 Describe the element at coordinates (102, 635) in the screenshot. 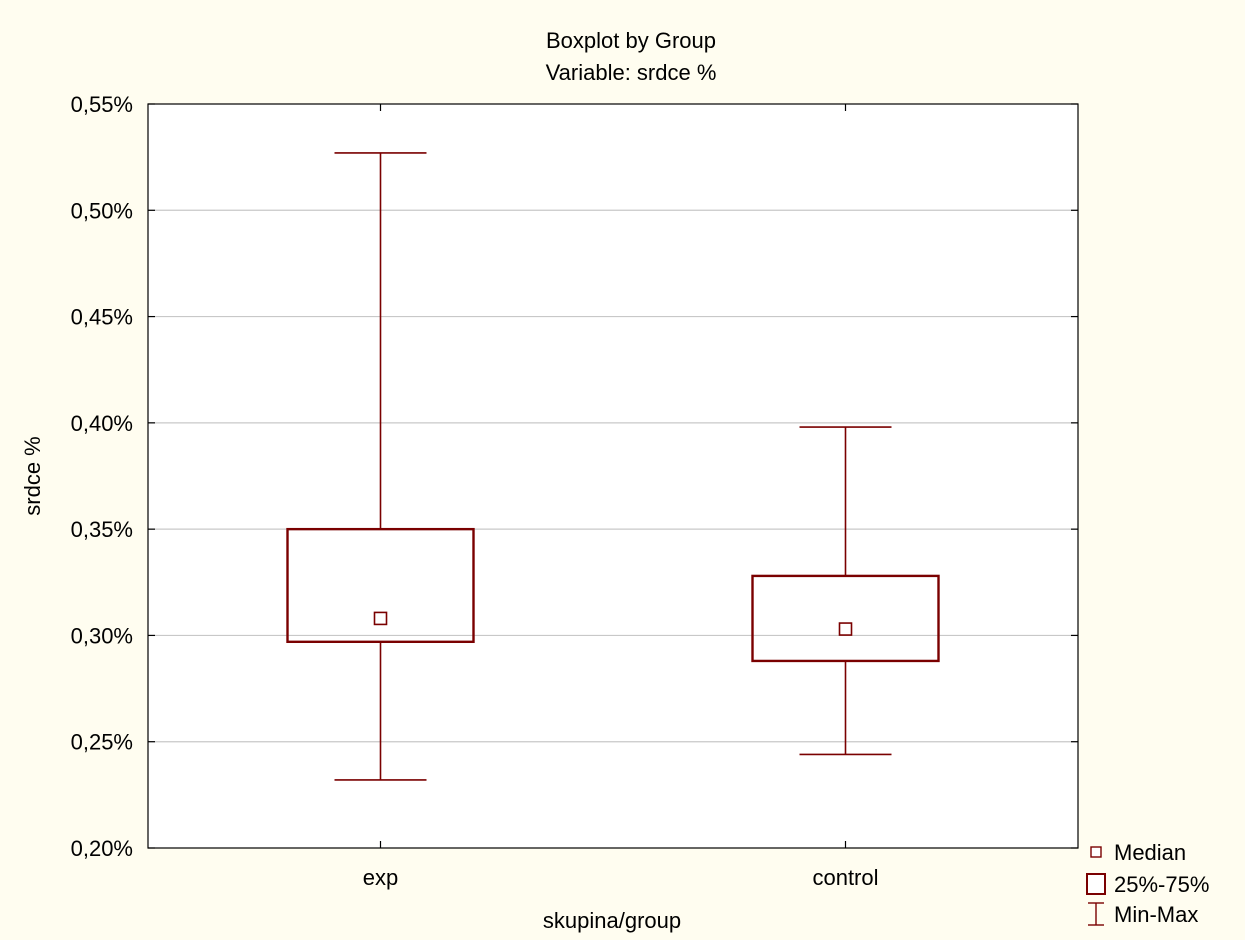

I see `y-tick-label: 0,30%` at that location.